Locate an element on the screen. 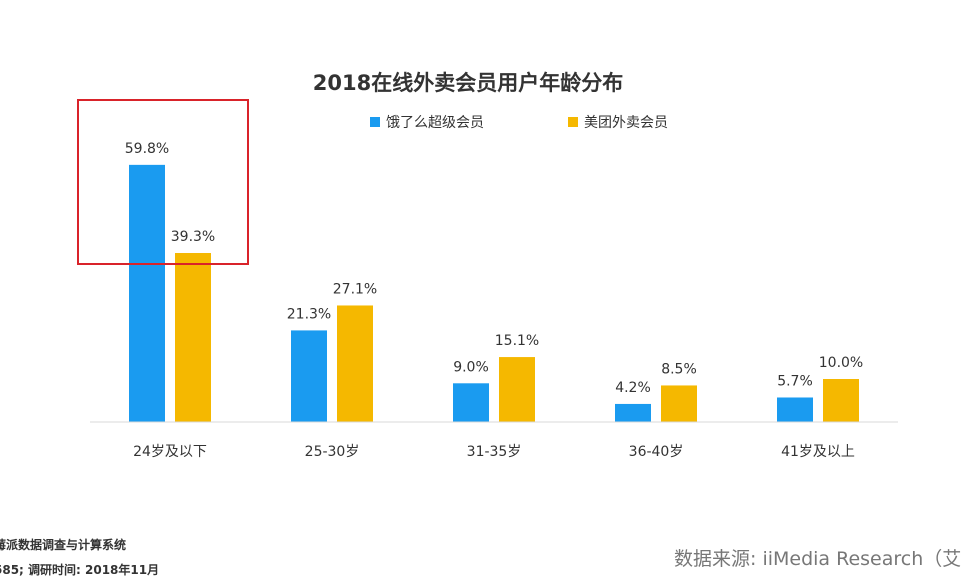  value-label-eleme: 5.7% is located at coordinates (795, 381).